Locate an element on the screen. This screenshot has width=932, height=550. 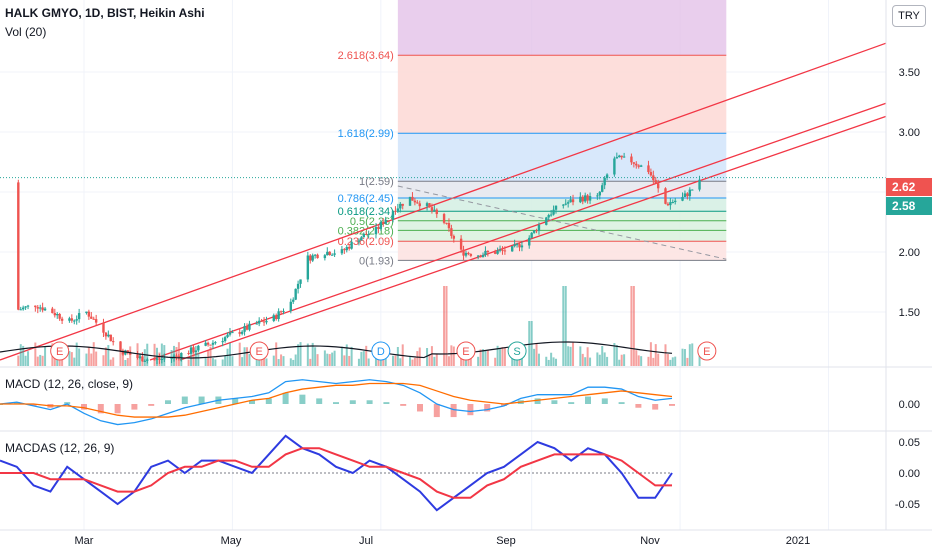
currency-button: TRY is located at coordinates (909, 16).